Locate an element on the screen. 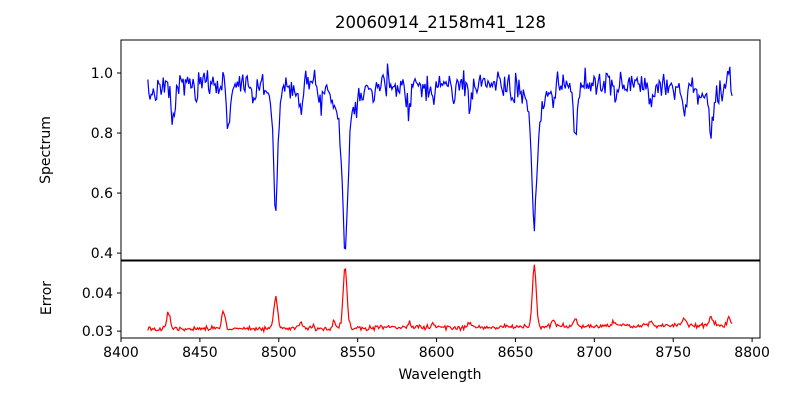  x-tick-label: 8600 is located at coordinates (437, 353).